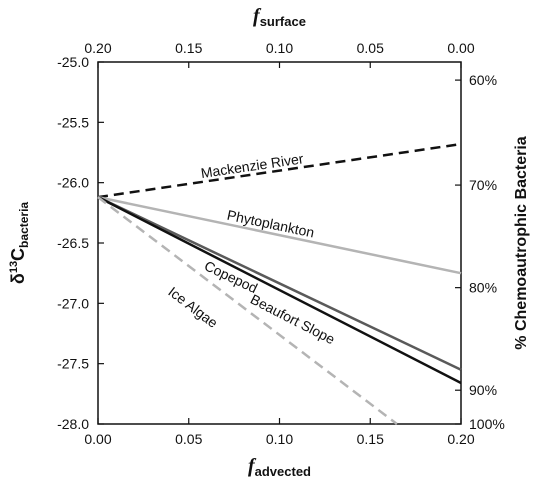  Describe the element at coordinates (73, 364) in the screenshot. I see `y-tick-label: -27.5` at that location.